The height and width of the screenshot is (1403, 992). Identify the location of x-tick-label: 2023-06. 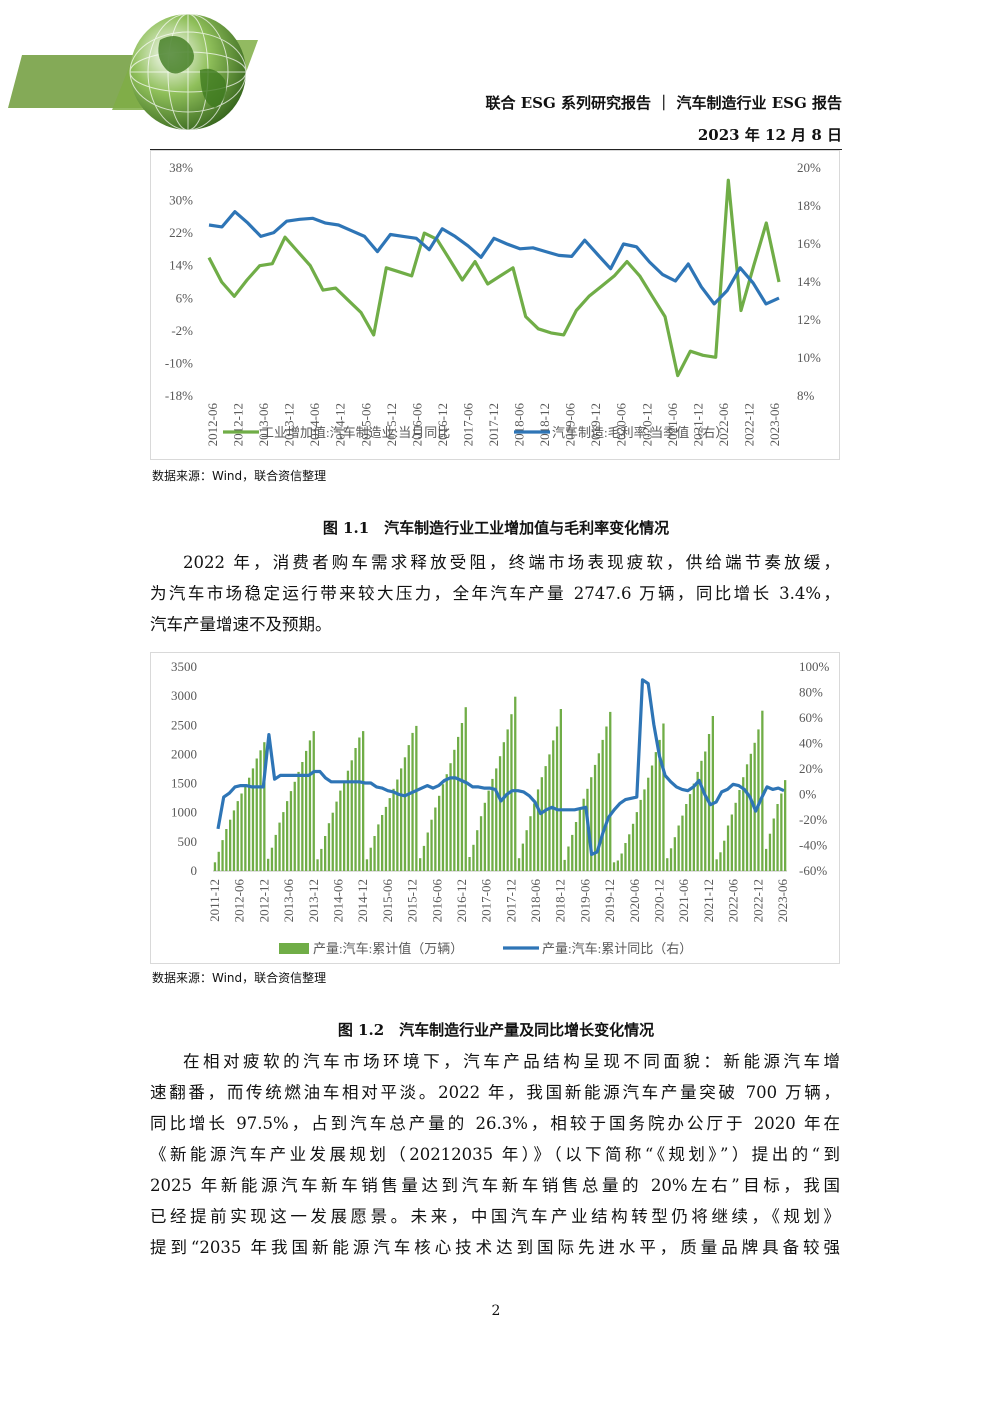
(782, 901).